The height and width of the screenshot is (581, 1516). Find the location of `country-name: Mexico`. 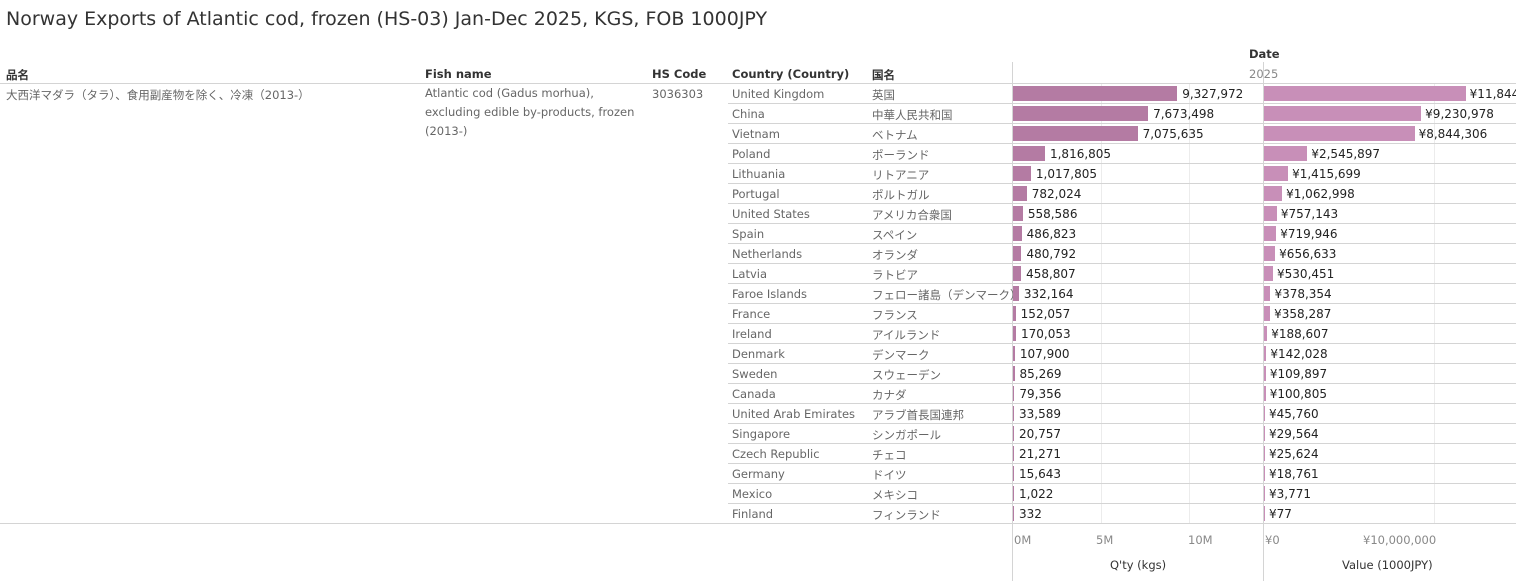

country-name: Mexico is located at coordinates (752, 494).